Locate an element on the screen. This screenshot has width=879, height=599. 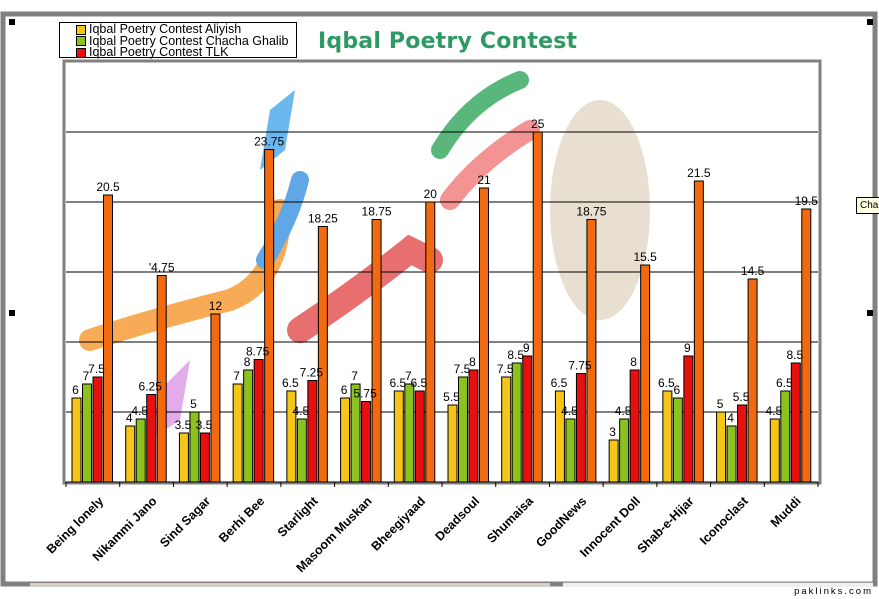
data-label: '4.75 is located at coordinates (162, 268).